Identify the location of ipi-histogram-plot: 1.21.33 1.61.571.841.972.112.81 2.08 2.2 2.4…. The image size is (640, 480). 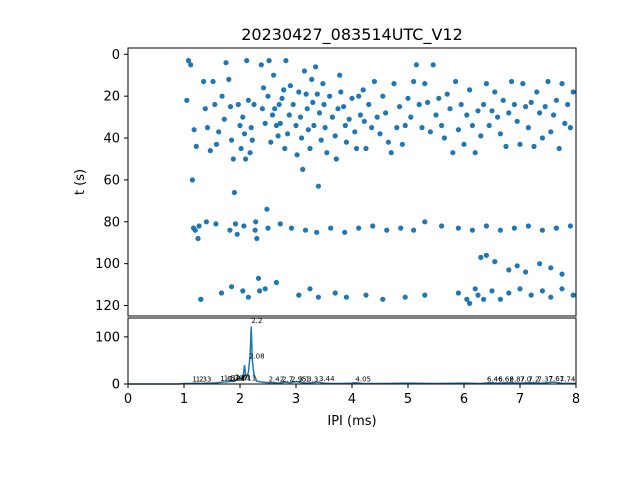
(337, 362).